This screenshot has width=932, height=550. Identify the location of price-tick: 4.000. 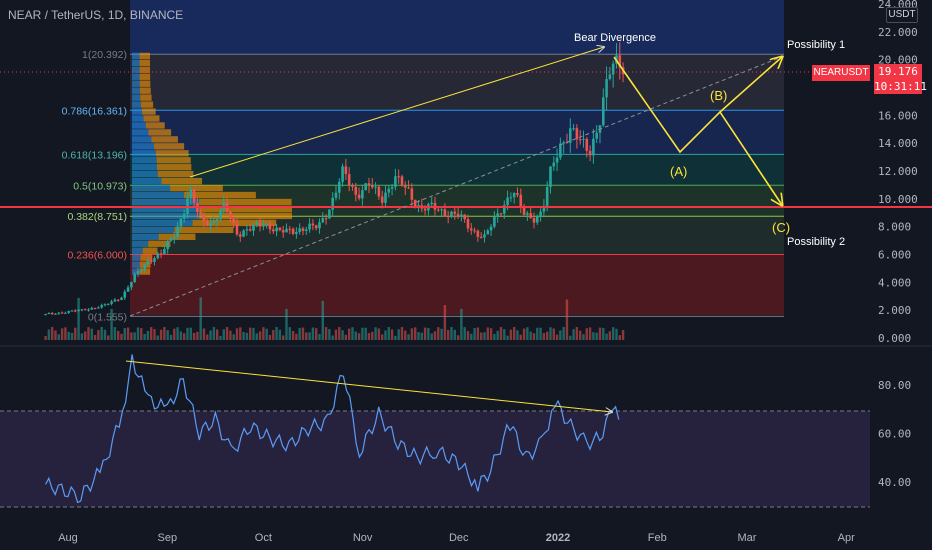
(894, 282).